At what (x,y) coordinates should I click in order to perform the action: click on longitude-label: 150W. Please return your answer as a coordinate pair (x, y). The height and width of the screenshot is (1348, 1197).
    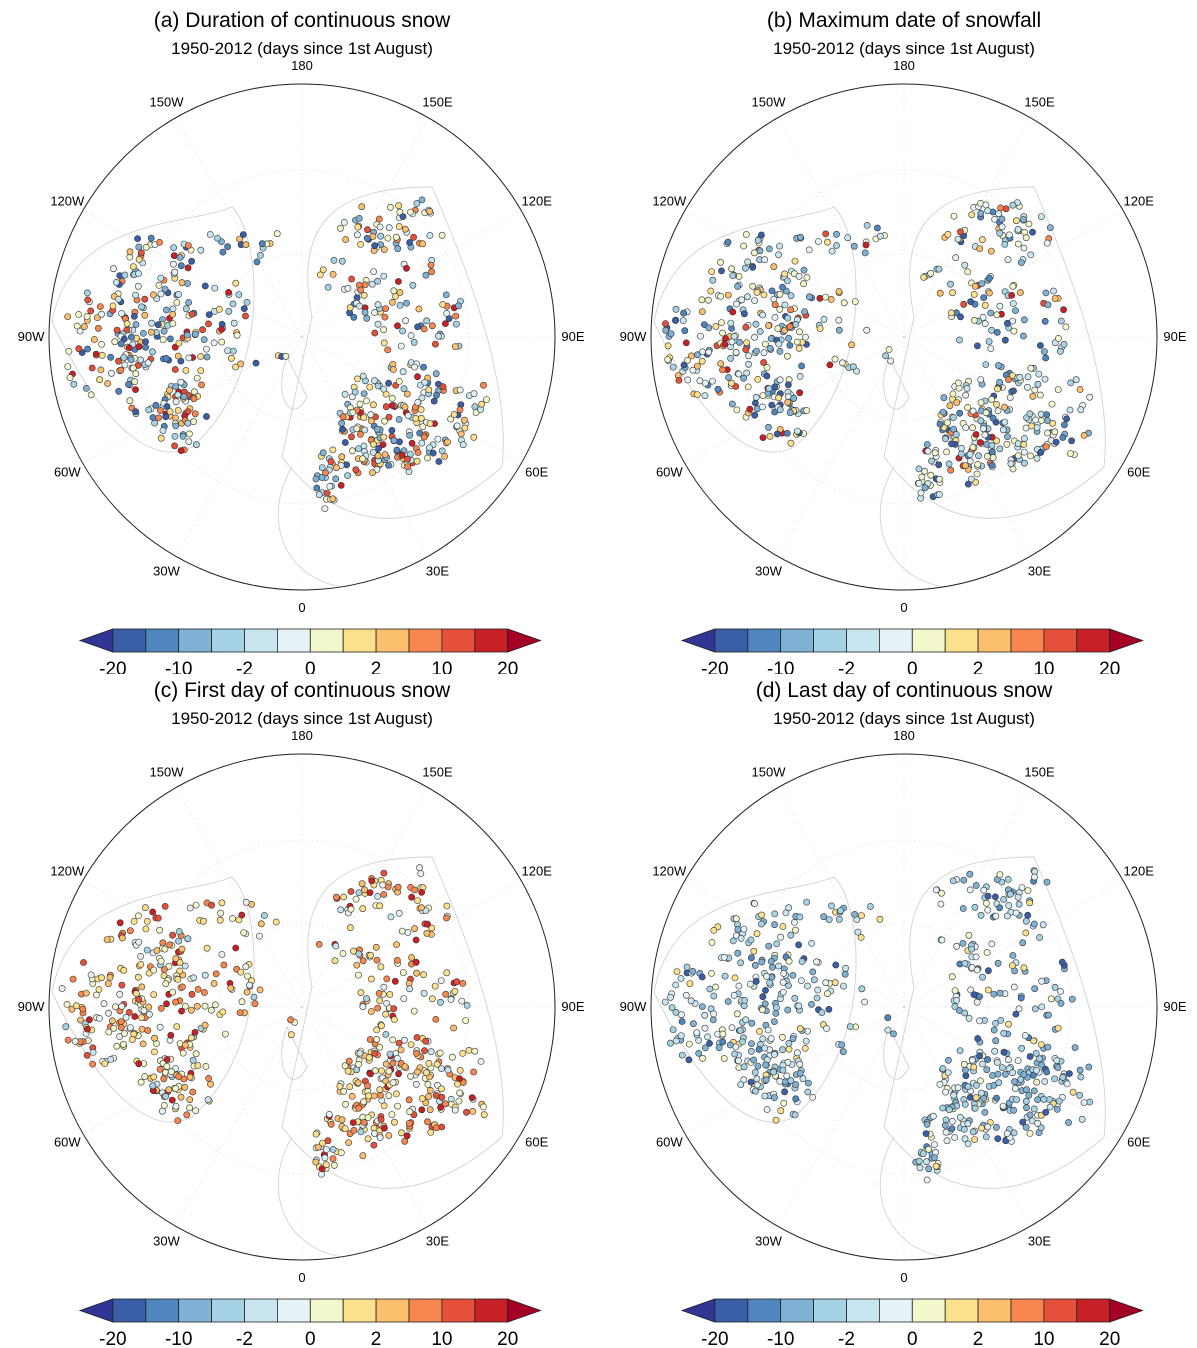
    Looking at the image, I should click on (167, 771).